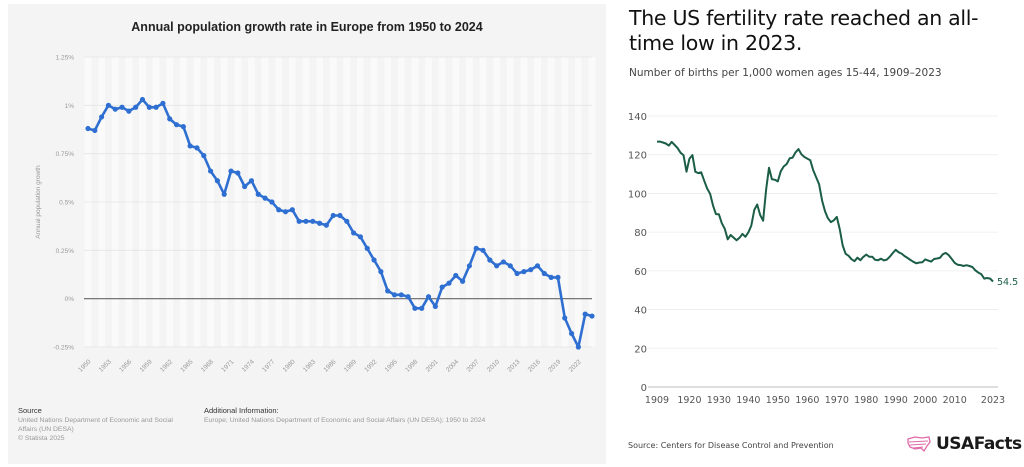 This screenshot has height=467, width=1024. Describe the element at coordinates (979, 444) in the screenshot. I see `brand-name: USAFacts` at that location.